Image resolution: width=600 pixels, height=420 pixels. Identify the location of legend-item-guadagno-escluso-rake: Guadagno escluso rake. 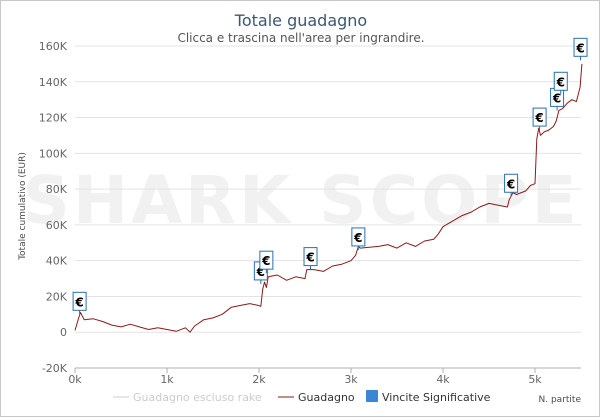
(187, 397).